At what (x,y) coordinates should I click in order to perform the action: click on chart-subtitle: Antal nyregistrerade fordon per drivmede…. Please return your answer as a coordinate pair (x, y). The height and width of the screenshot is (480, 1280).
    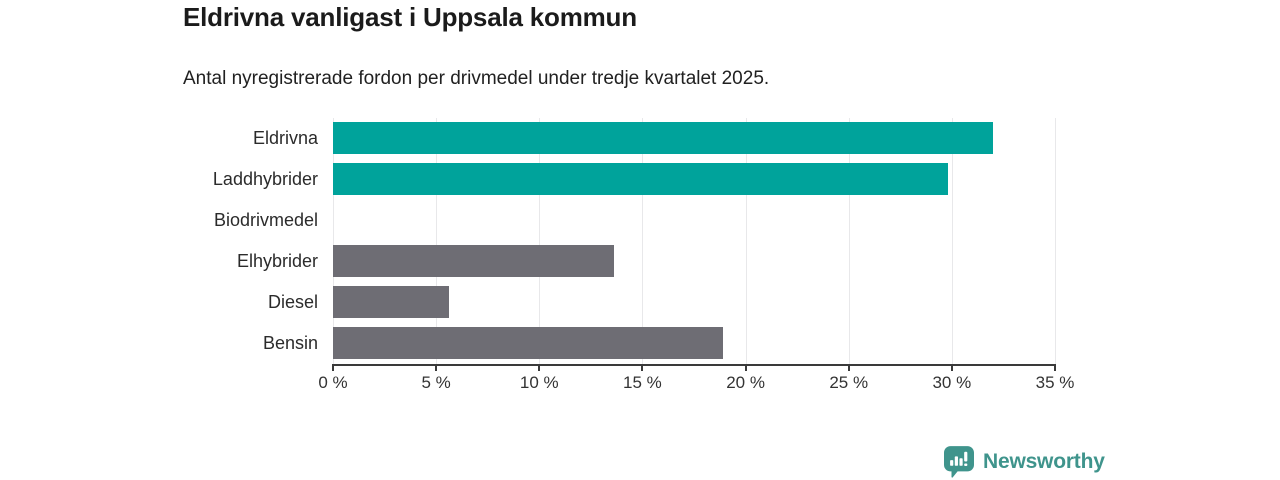
    Looking at the image, I should click on (476, 78).